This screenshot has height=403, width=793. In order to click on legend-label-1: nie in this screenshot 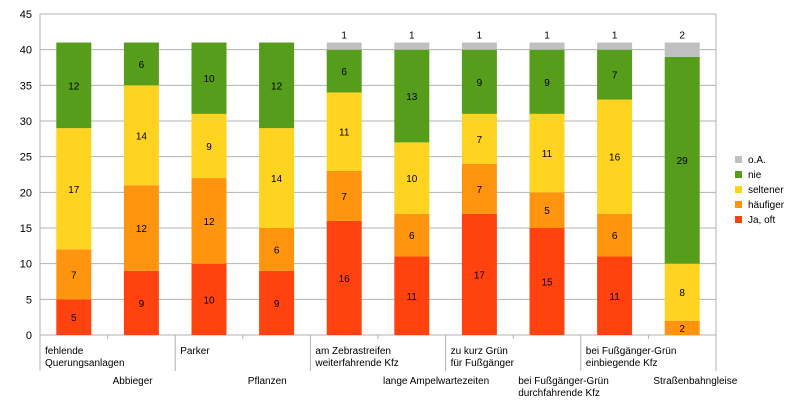, I will do `click(755, 175)`.